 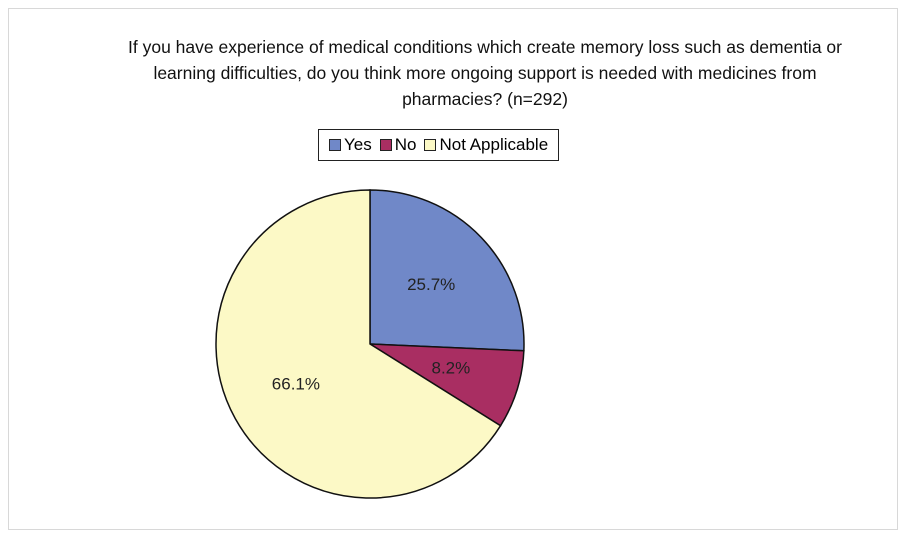 I want to click on data-label: 66.1%, so click(x=296, y=384).